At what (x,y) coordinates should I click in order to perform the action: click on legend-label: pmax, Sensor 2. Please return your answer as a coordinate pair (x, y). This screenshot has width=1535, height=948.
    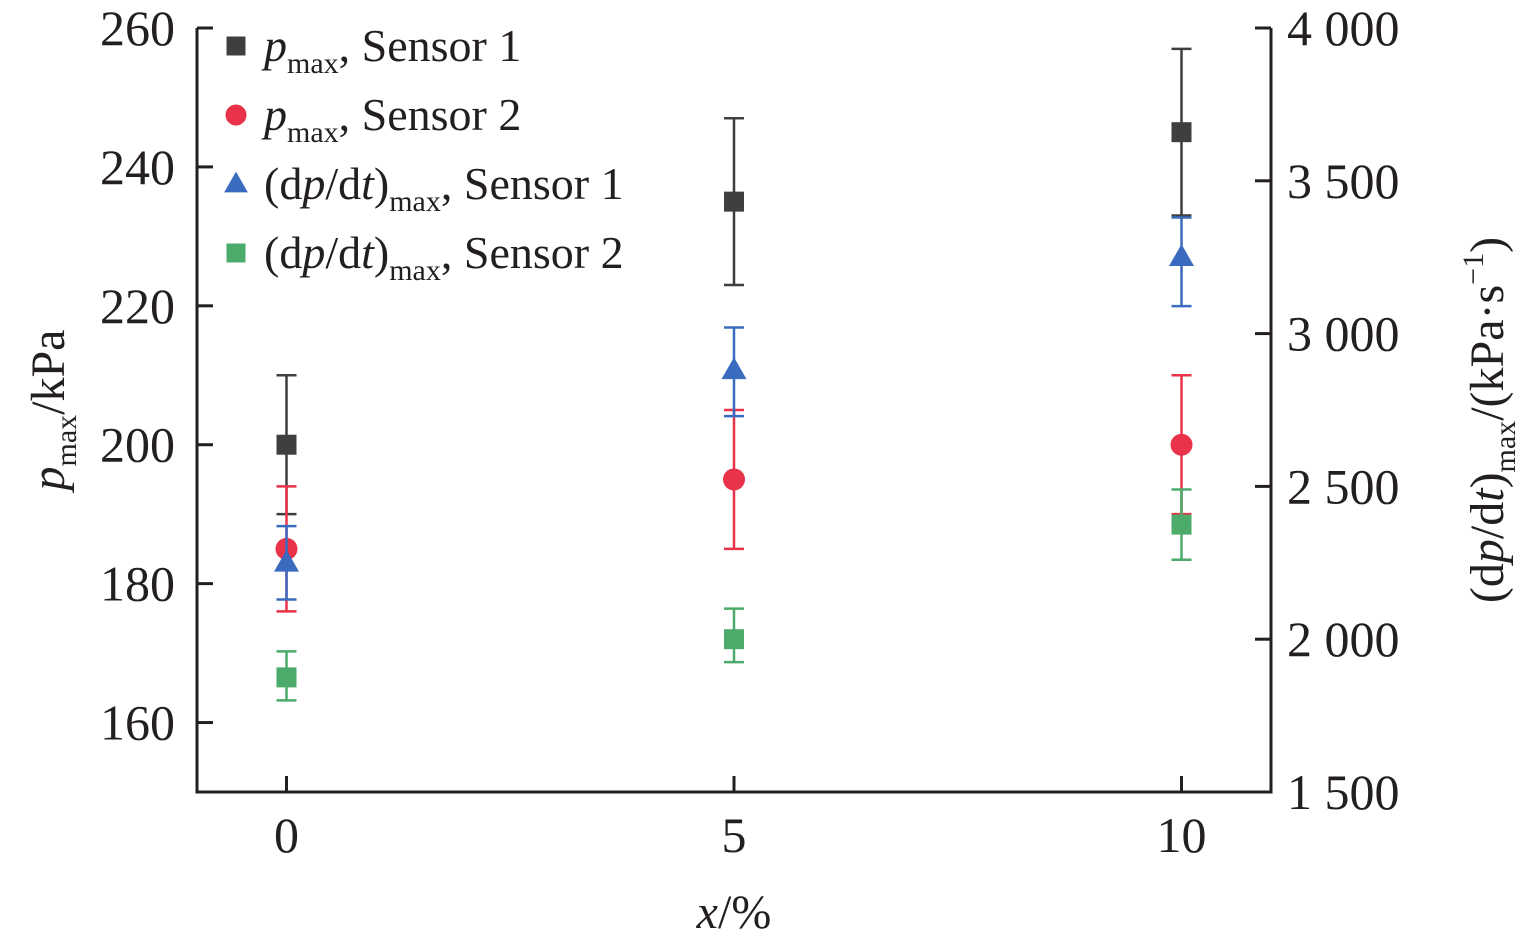
    Looking at the image, I should click on (391, 119).